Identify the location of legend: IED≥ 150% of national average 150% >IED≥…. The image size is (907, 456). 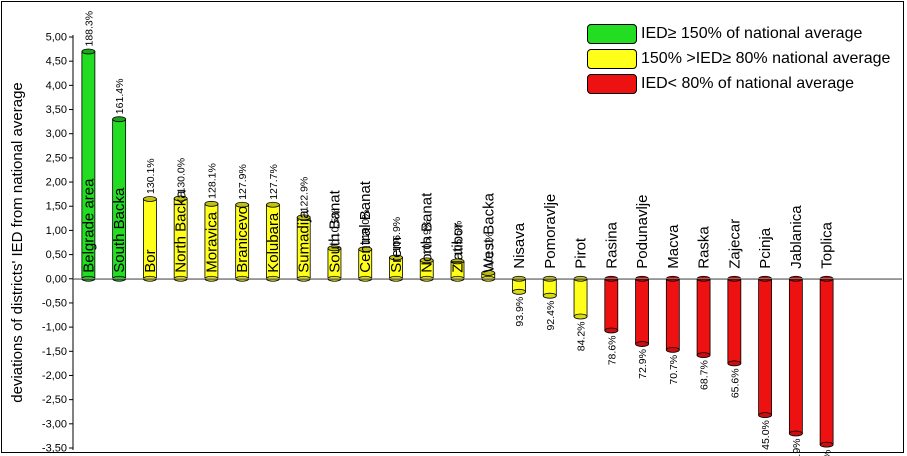
(738, 59).